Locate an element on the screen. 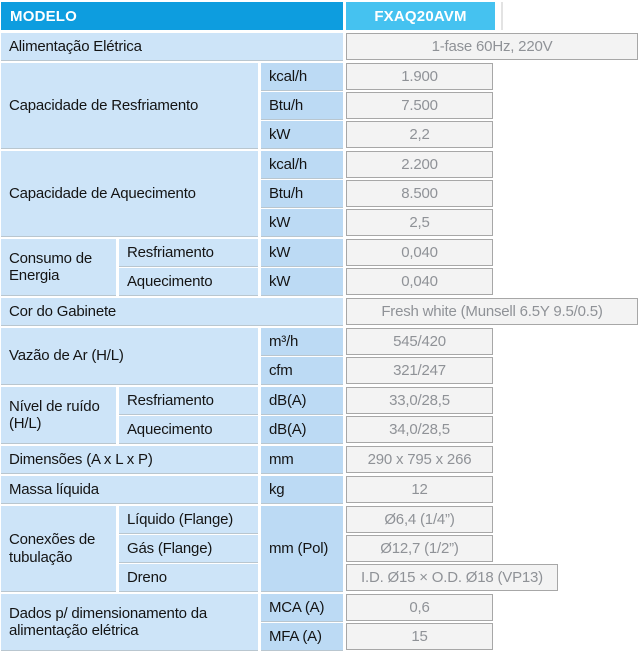 The height and width of the screenshot is (653, 639). row-alimentacao: Alimentação Elétrica 1-fase 60Hz, 220V is located at coordinates (319, 46).